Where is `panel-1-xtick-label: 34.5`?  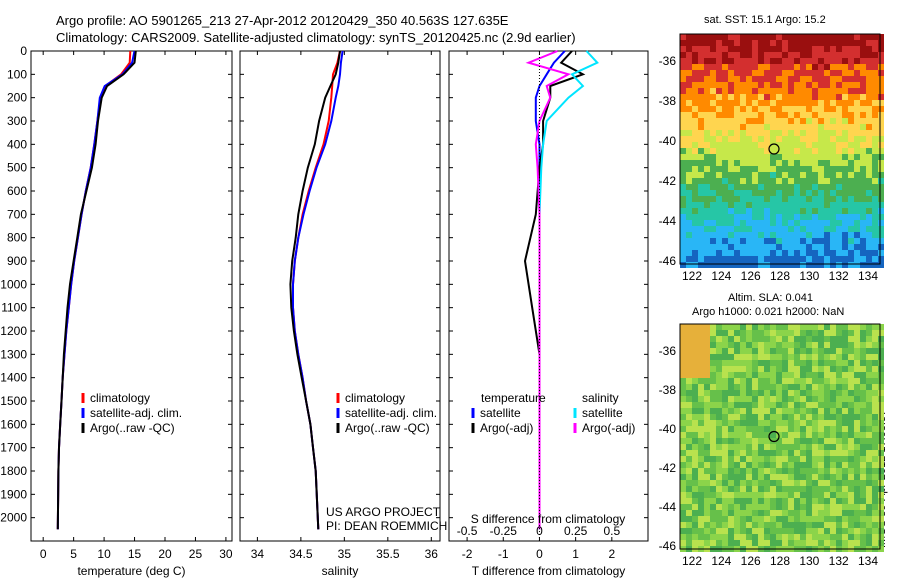 panel-1-xtick-label: 34.5 is located at coordinates (301, 554).